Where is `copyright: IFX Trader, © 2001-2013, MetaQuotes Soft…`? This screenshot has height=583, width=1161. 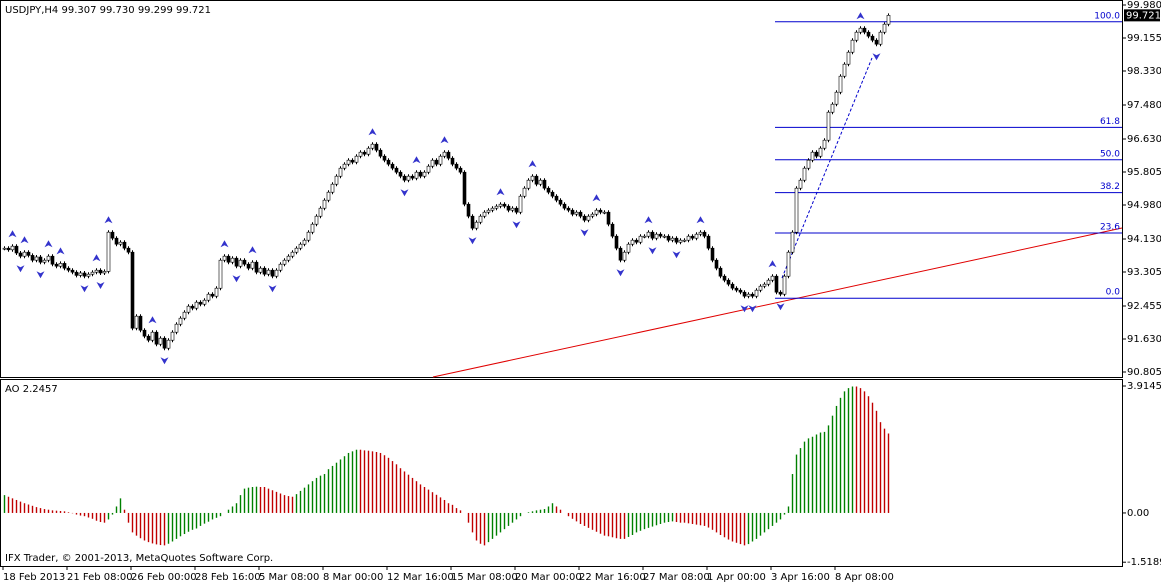
copyright: IFX Trader, © 2001-2013, MetaQuotes Soft… is located at coordinates (139, 558).